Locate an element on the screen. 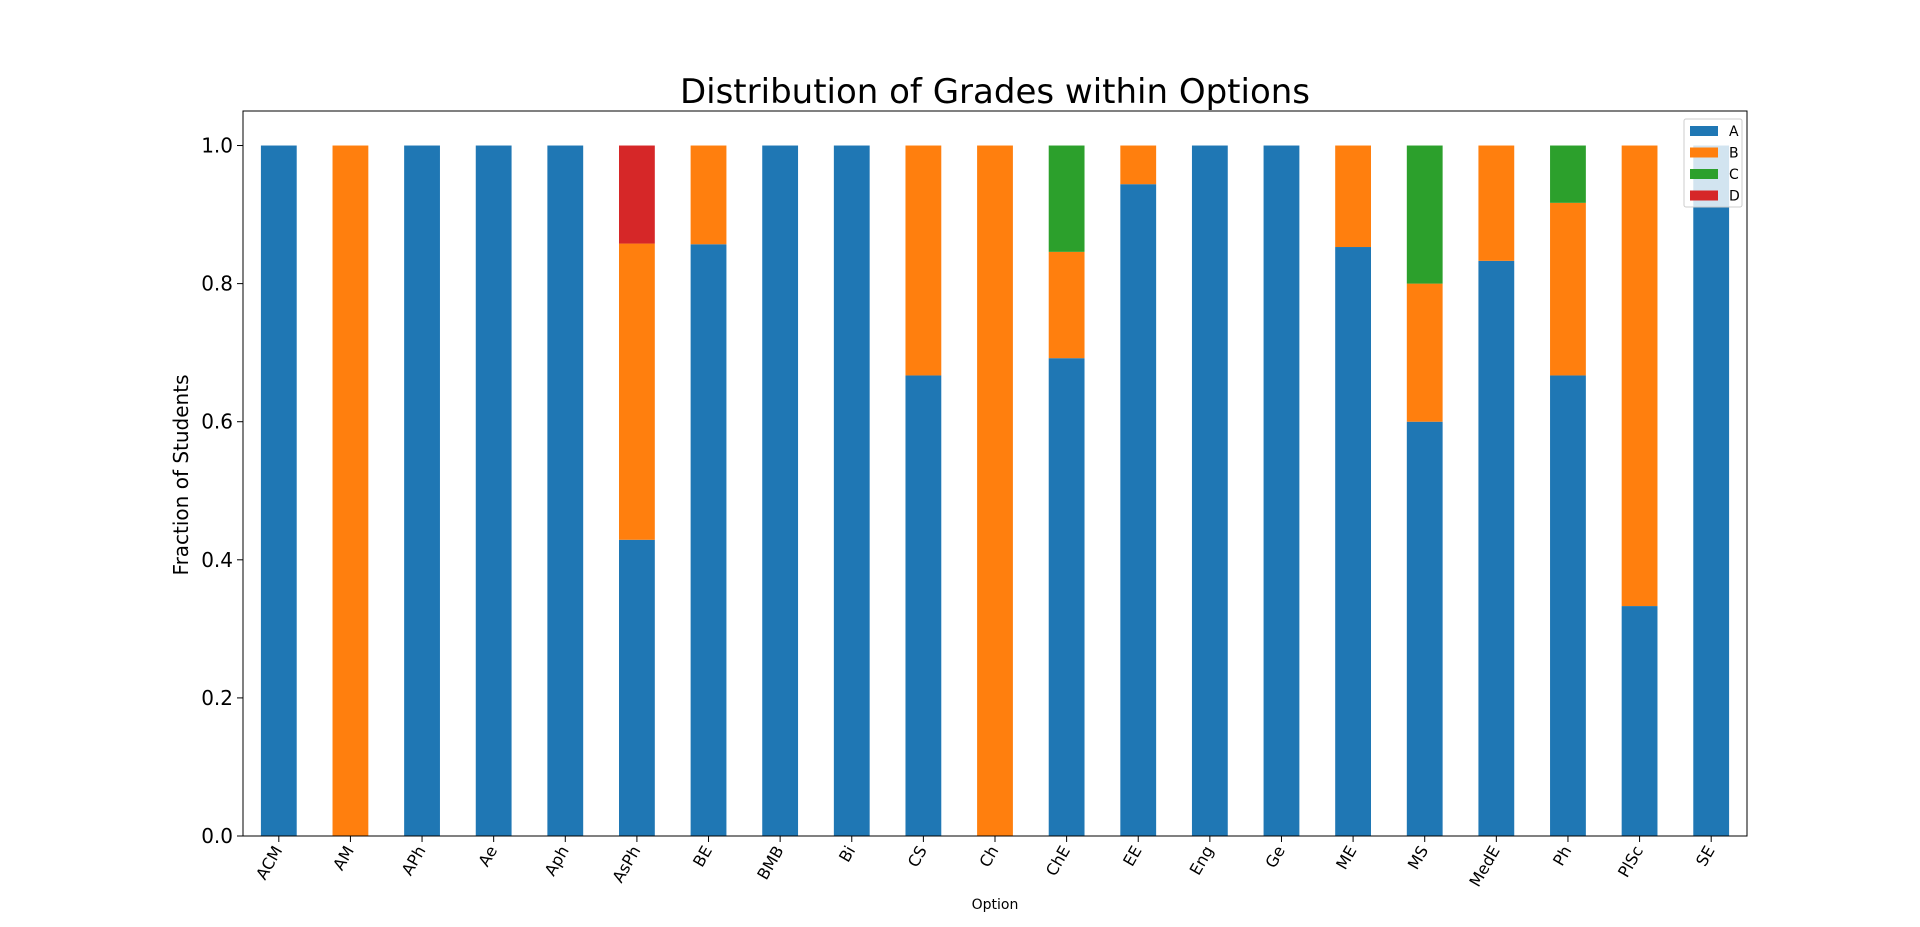 Image resolution: width=1920 pixels, height=927 pixels. bar-Eng-A is located at coordinates (1209, 490).